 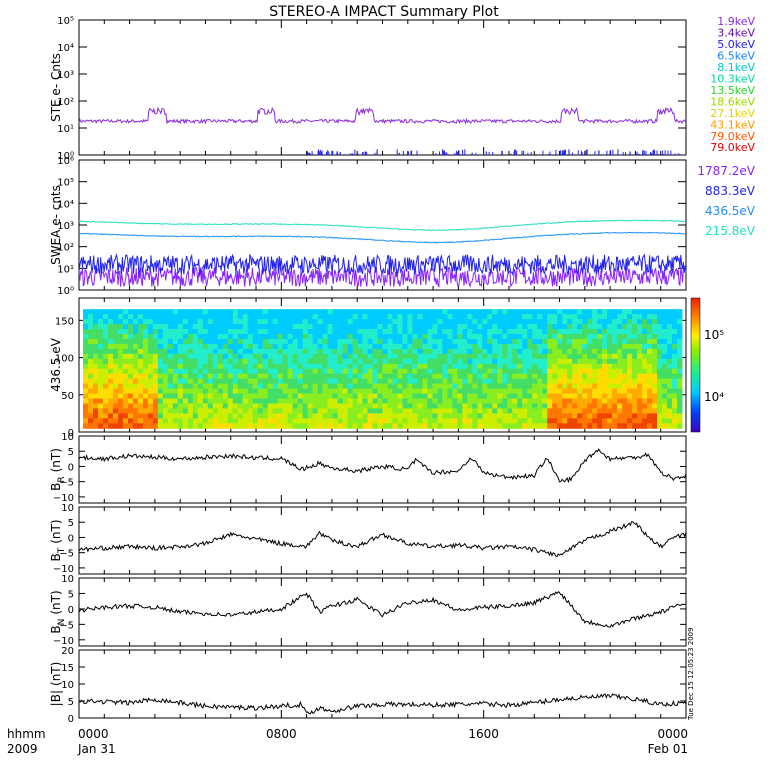 I want to click on y-tick-label: 10⁶, so click(x=65, y=161).